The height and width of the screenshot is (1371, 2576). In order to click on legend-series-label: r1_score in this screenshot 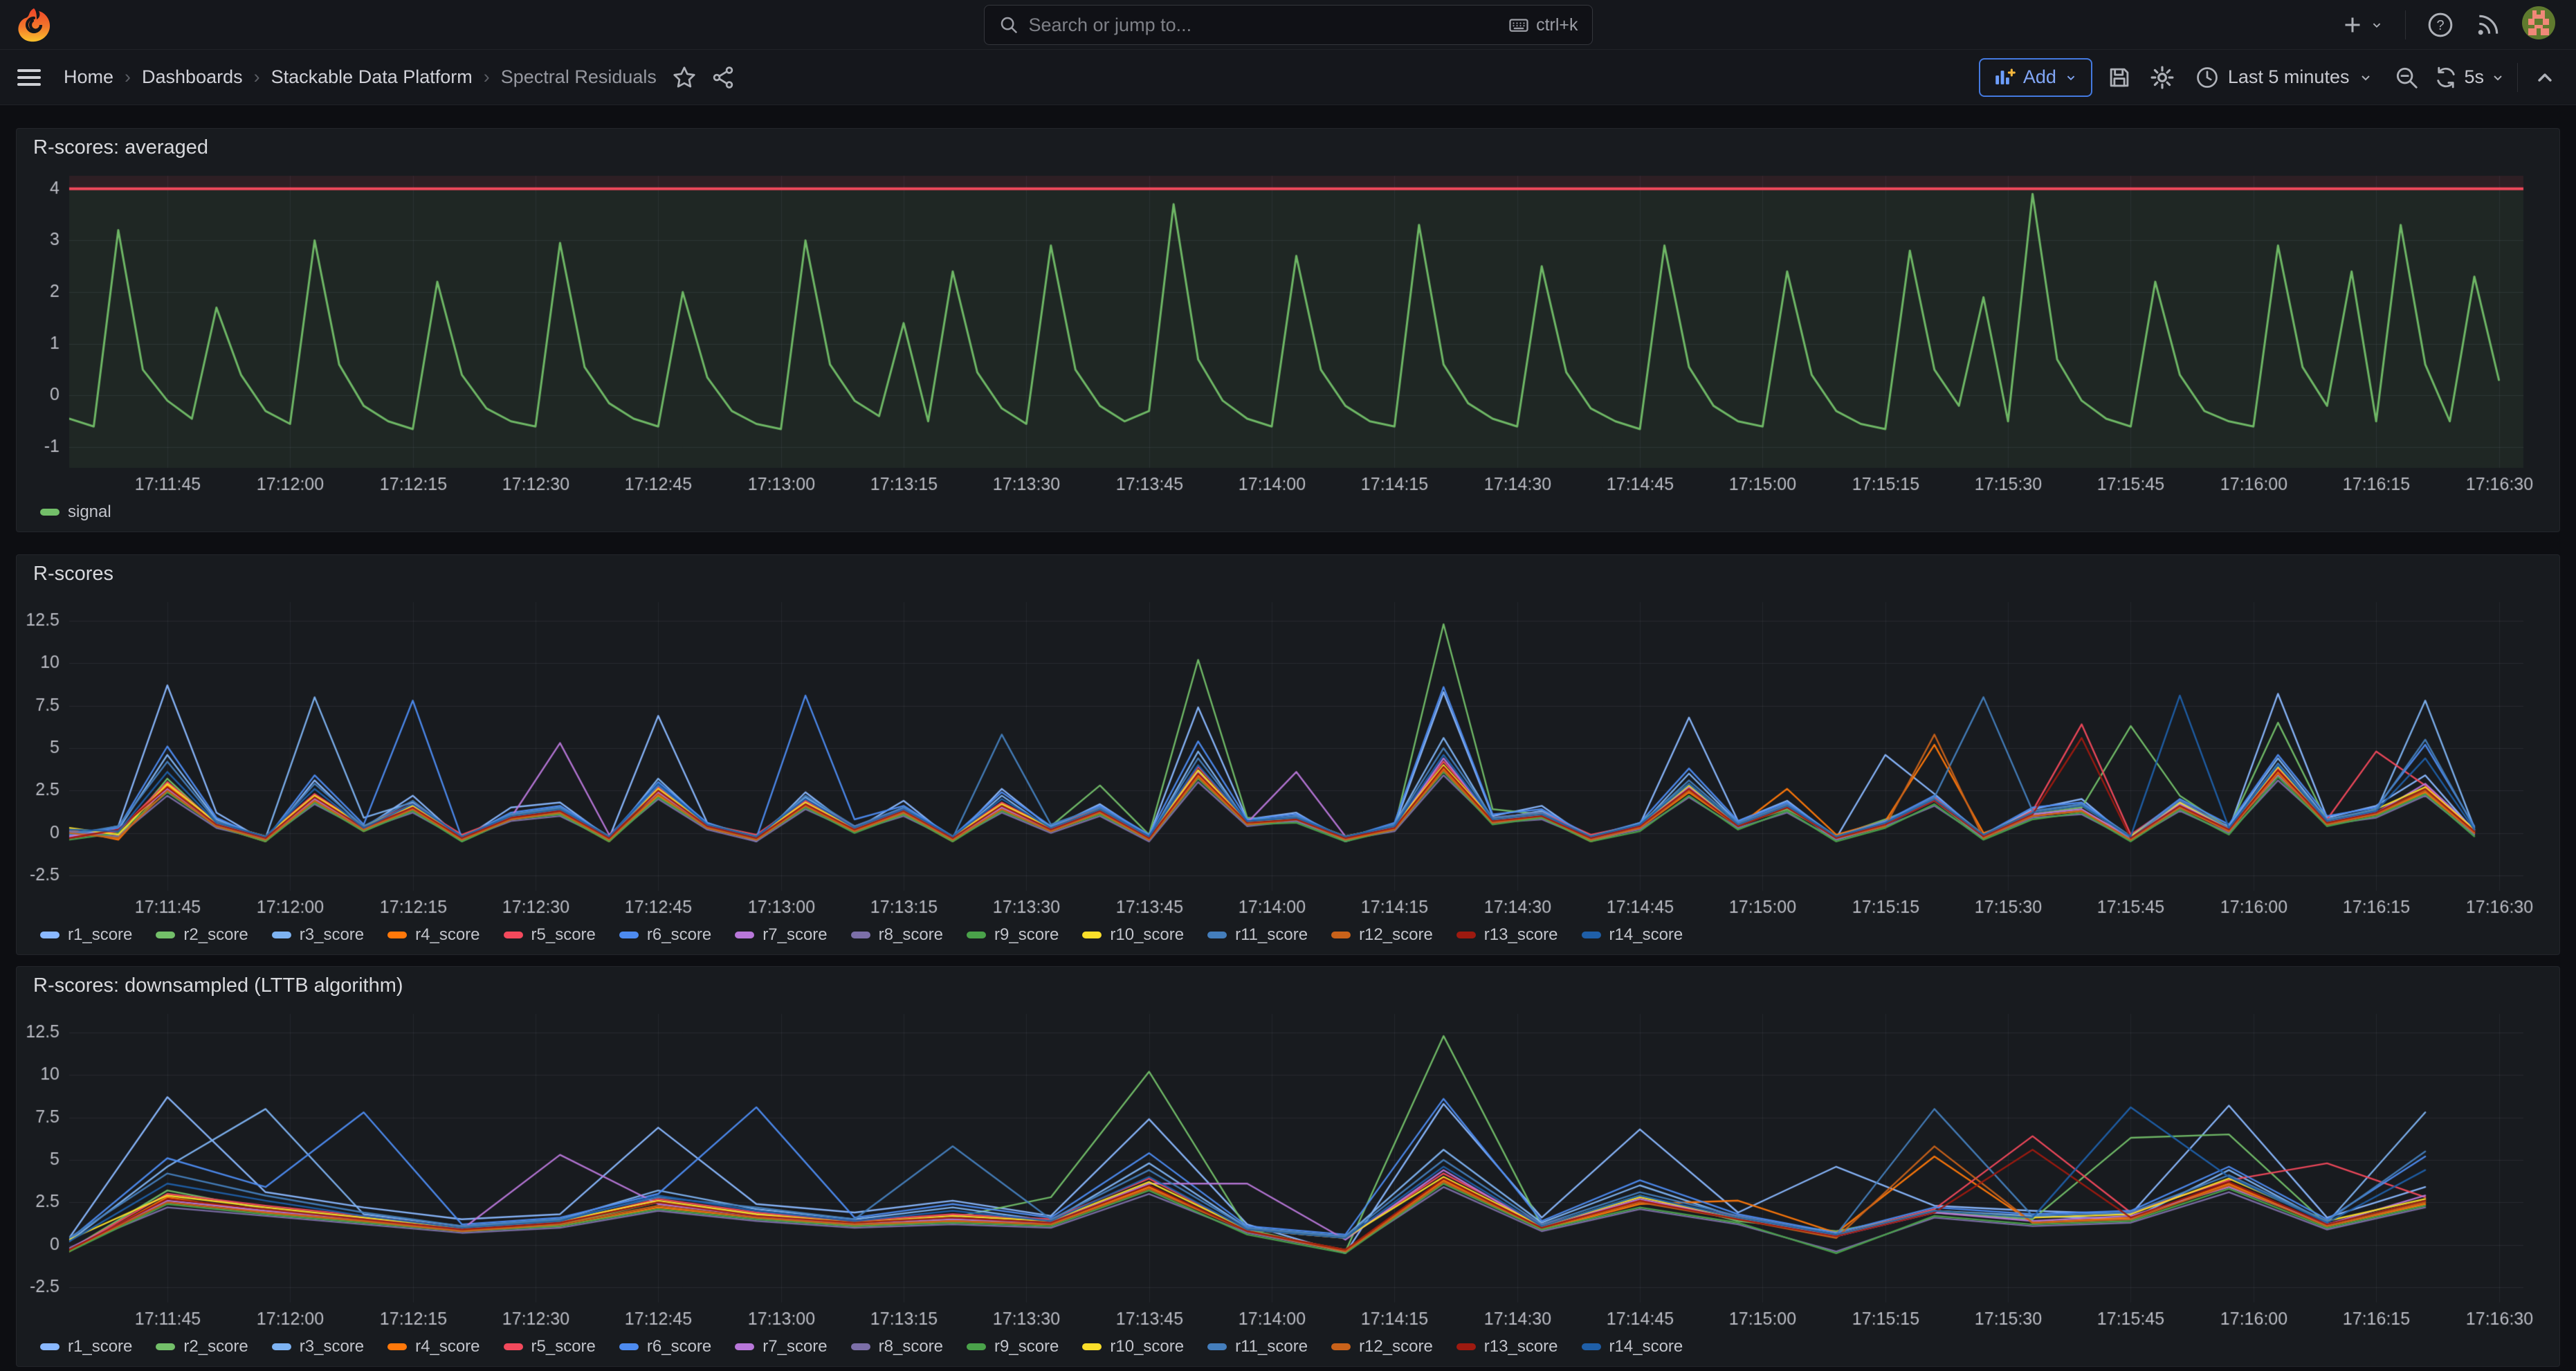, I will do `click(100, 934)`.